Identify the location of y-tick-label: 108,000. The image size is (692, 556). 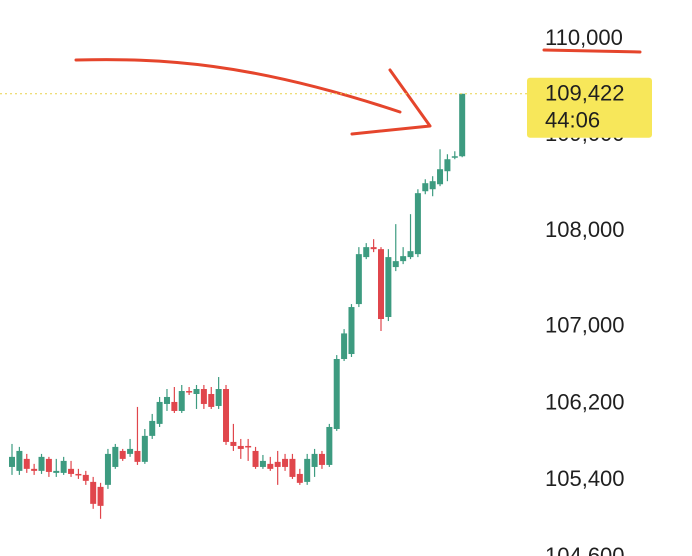
(585, 229).